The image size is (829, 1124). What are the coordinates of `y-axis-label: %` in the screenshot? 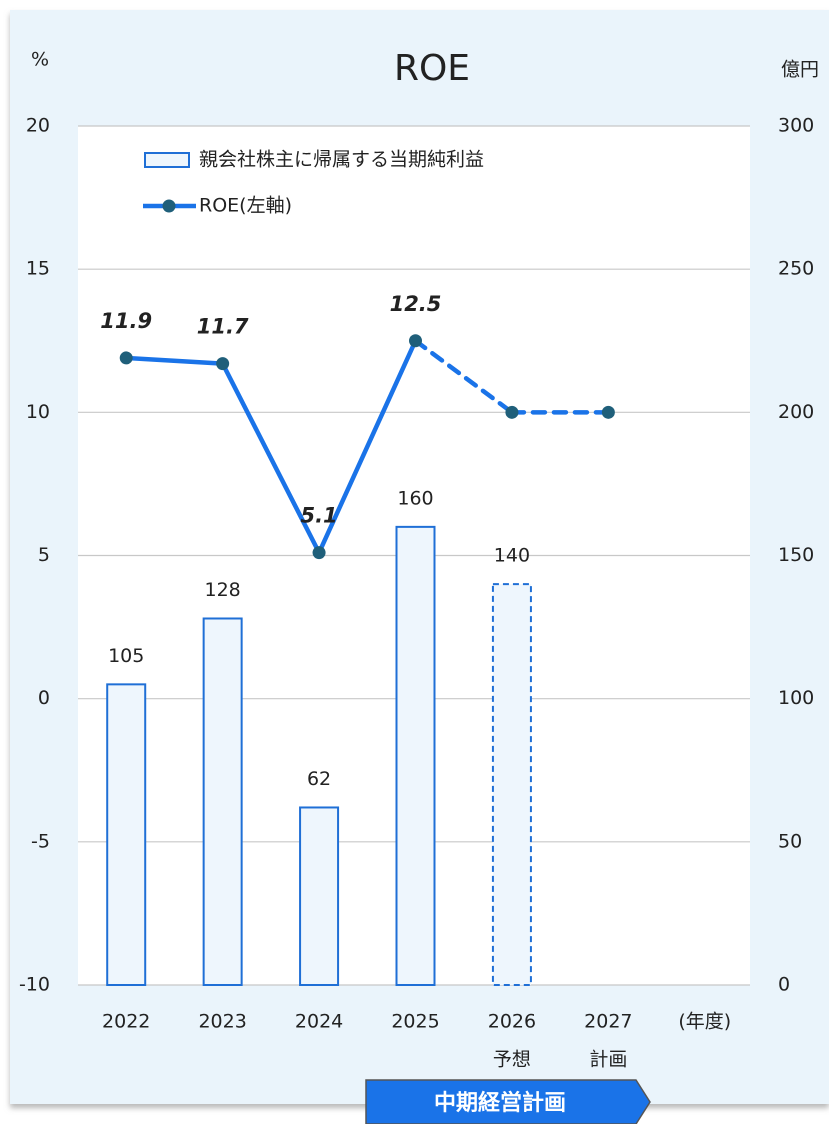 It's located at (40, 60).